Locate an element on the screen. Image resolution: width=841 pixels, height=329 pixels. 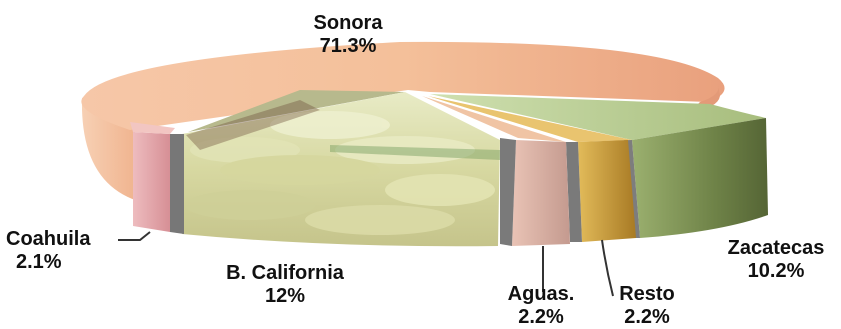
label-resto-name: Resto is located at coordinates (647, 294).